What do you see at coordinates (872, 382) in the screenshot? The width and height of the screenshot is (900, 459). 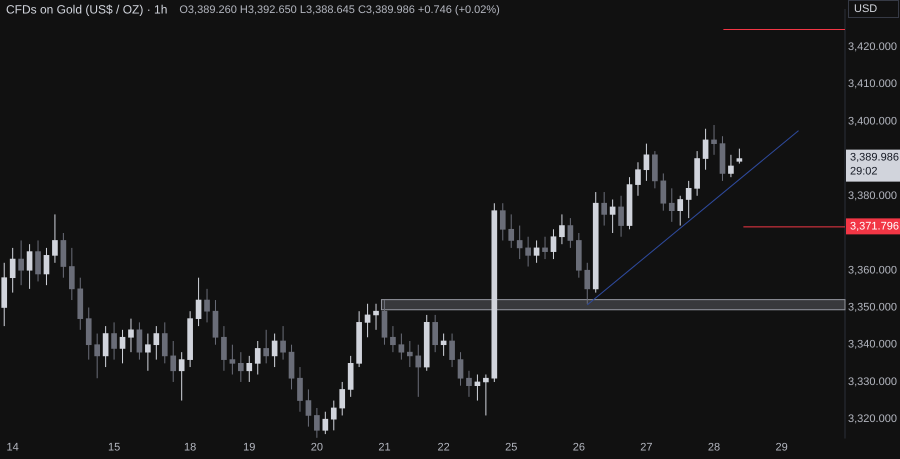 I see `y-tick-label: 3,330.000` at bounding box center [872, 382].